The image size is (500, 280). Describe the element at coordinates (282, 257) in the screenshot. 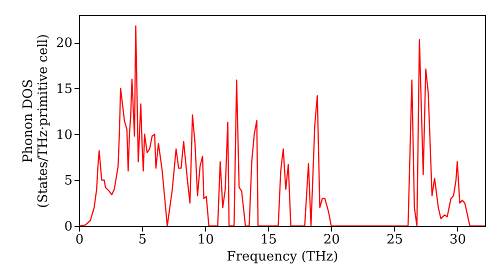

I see `x-axis-title: Frequency (THz)` at that location.